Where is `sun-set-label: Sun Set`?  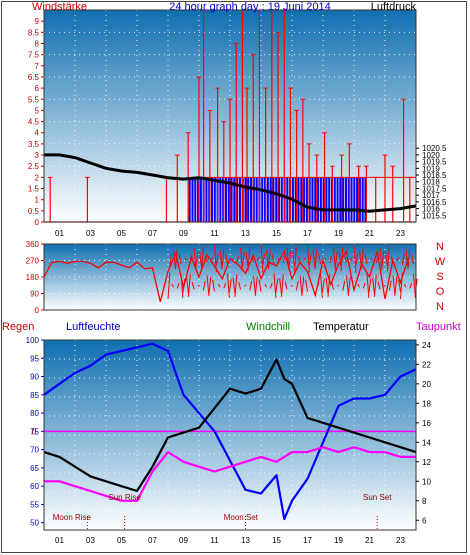
sun-set-label: Sun Set is located at coordinates (377, 497).